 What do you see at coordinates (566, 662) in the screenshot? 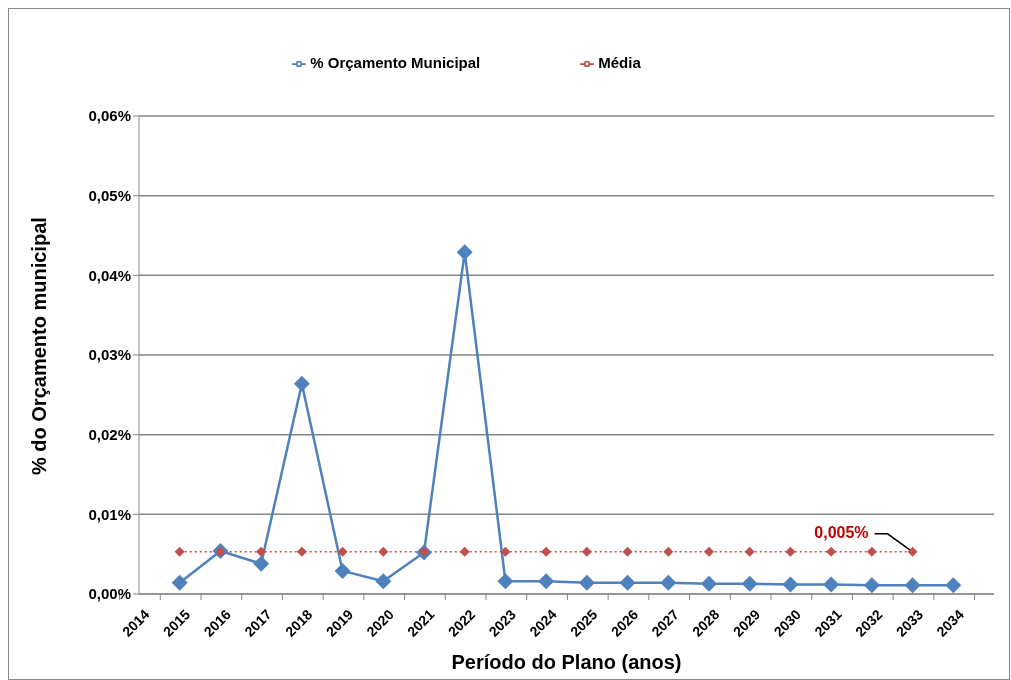
I see `x-axis-title: Período do Plano (anos)` at bounding box center [566, 662].